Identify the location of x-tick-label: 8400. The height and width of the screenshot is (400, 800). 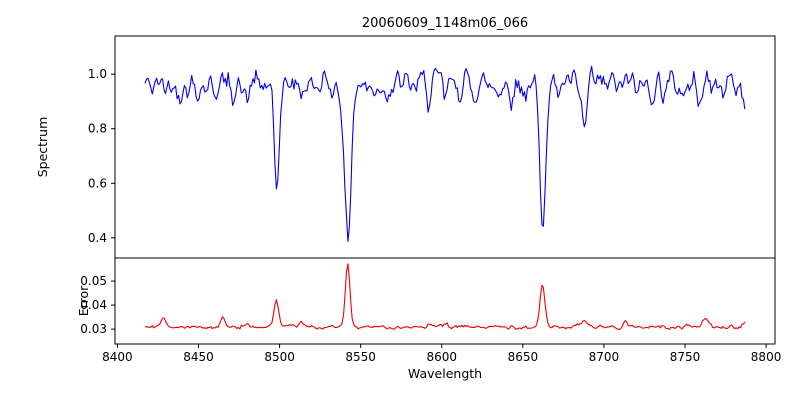
(117, 357).